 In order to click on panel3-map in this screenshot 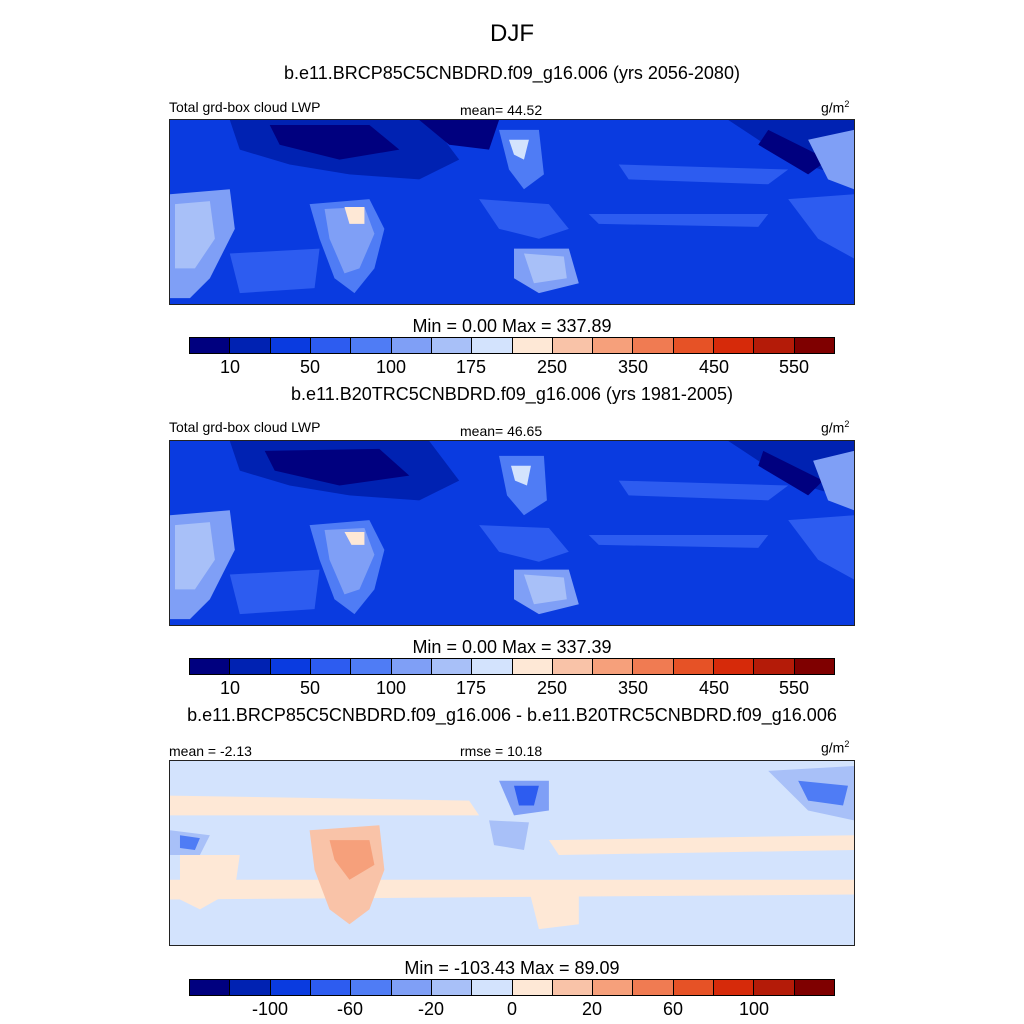, I will do `click(512, 853)`.